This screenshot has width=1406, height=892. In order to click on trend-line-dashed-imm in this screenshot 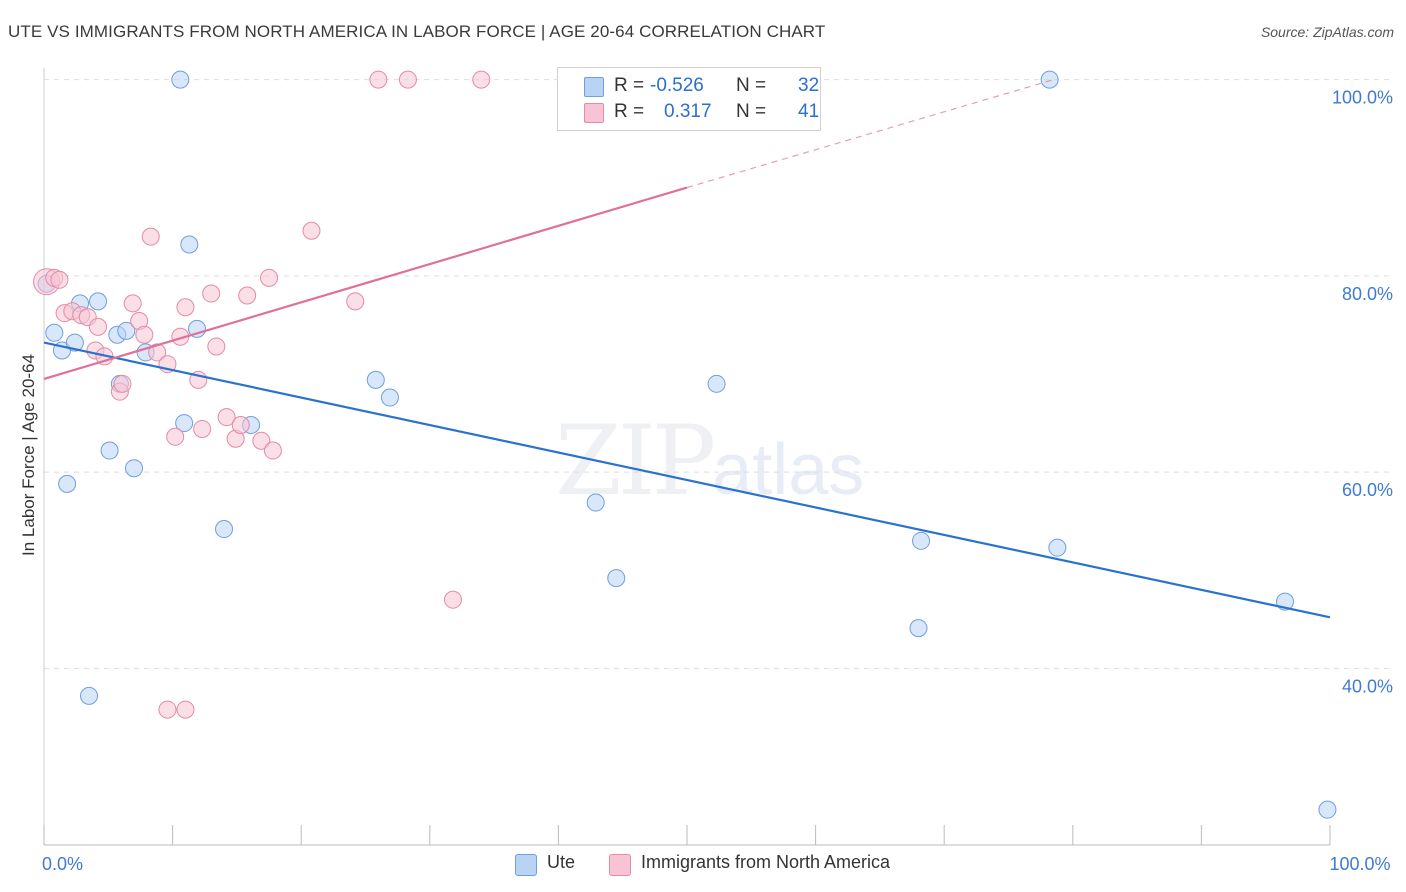, I will do `click(870, 134)`.